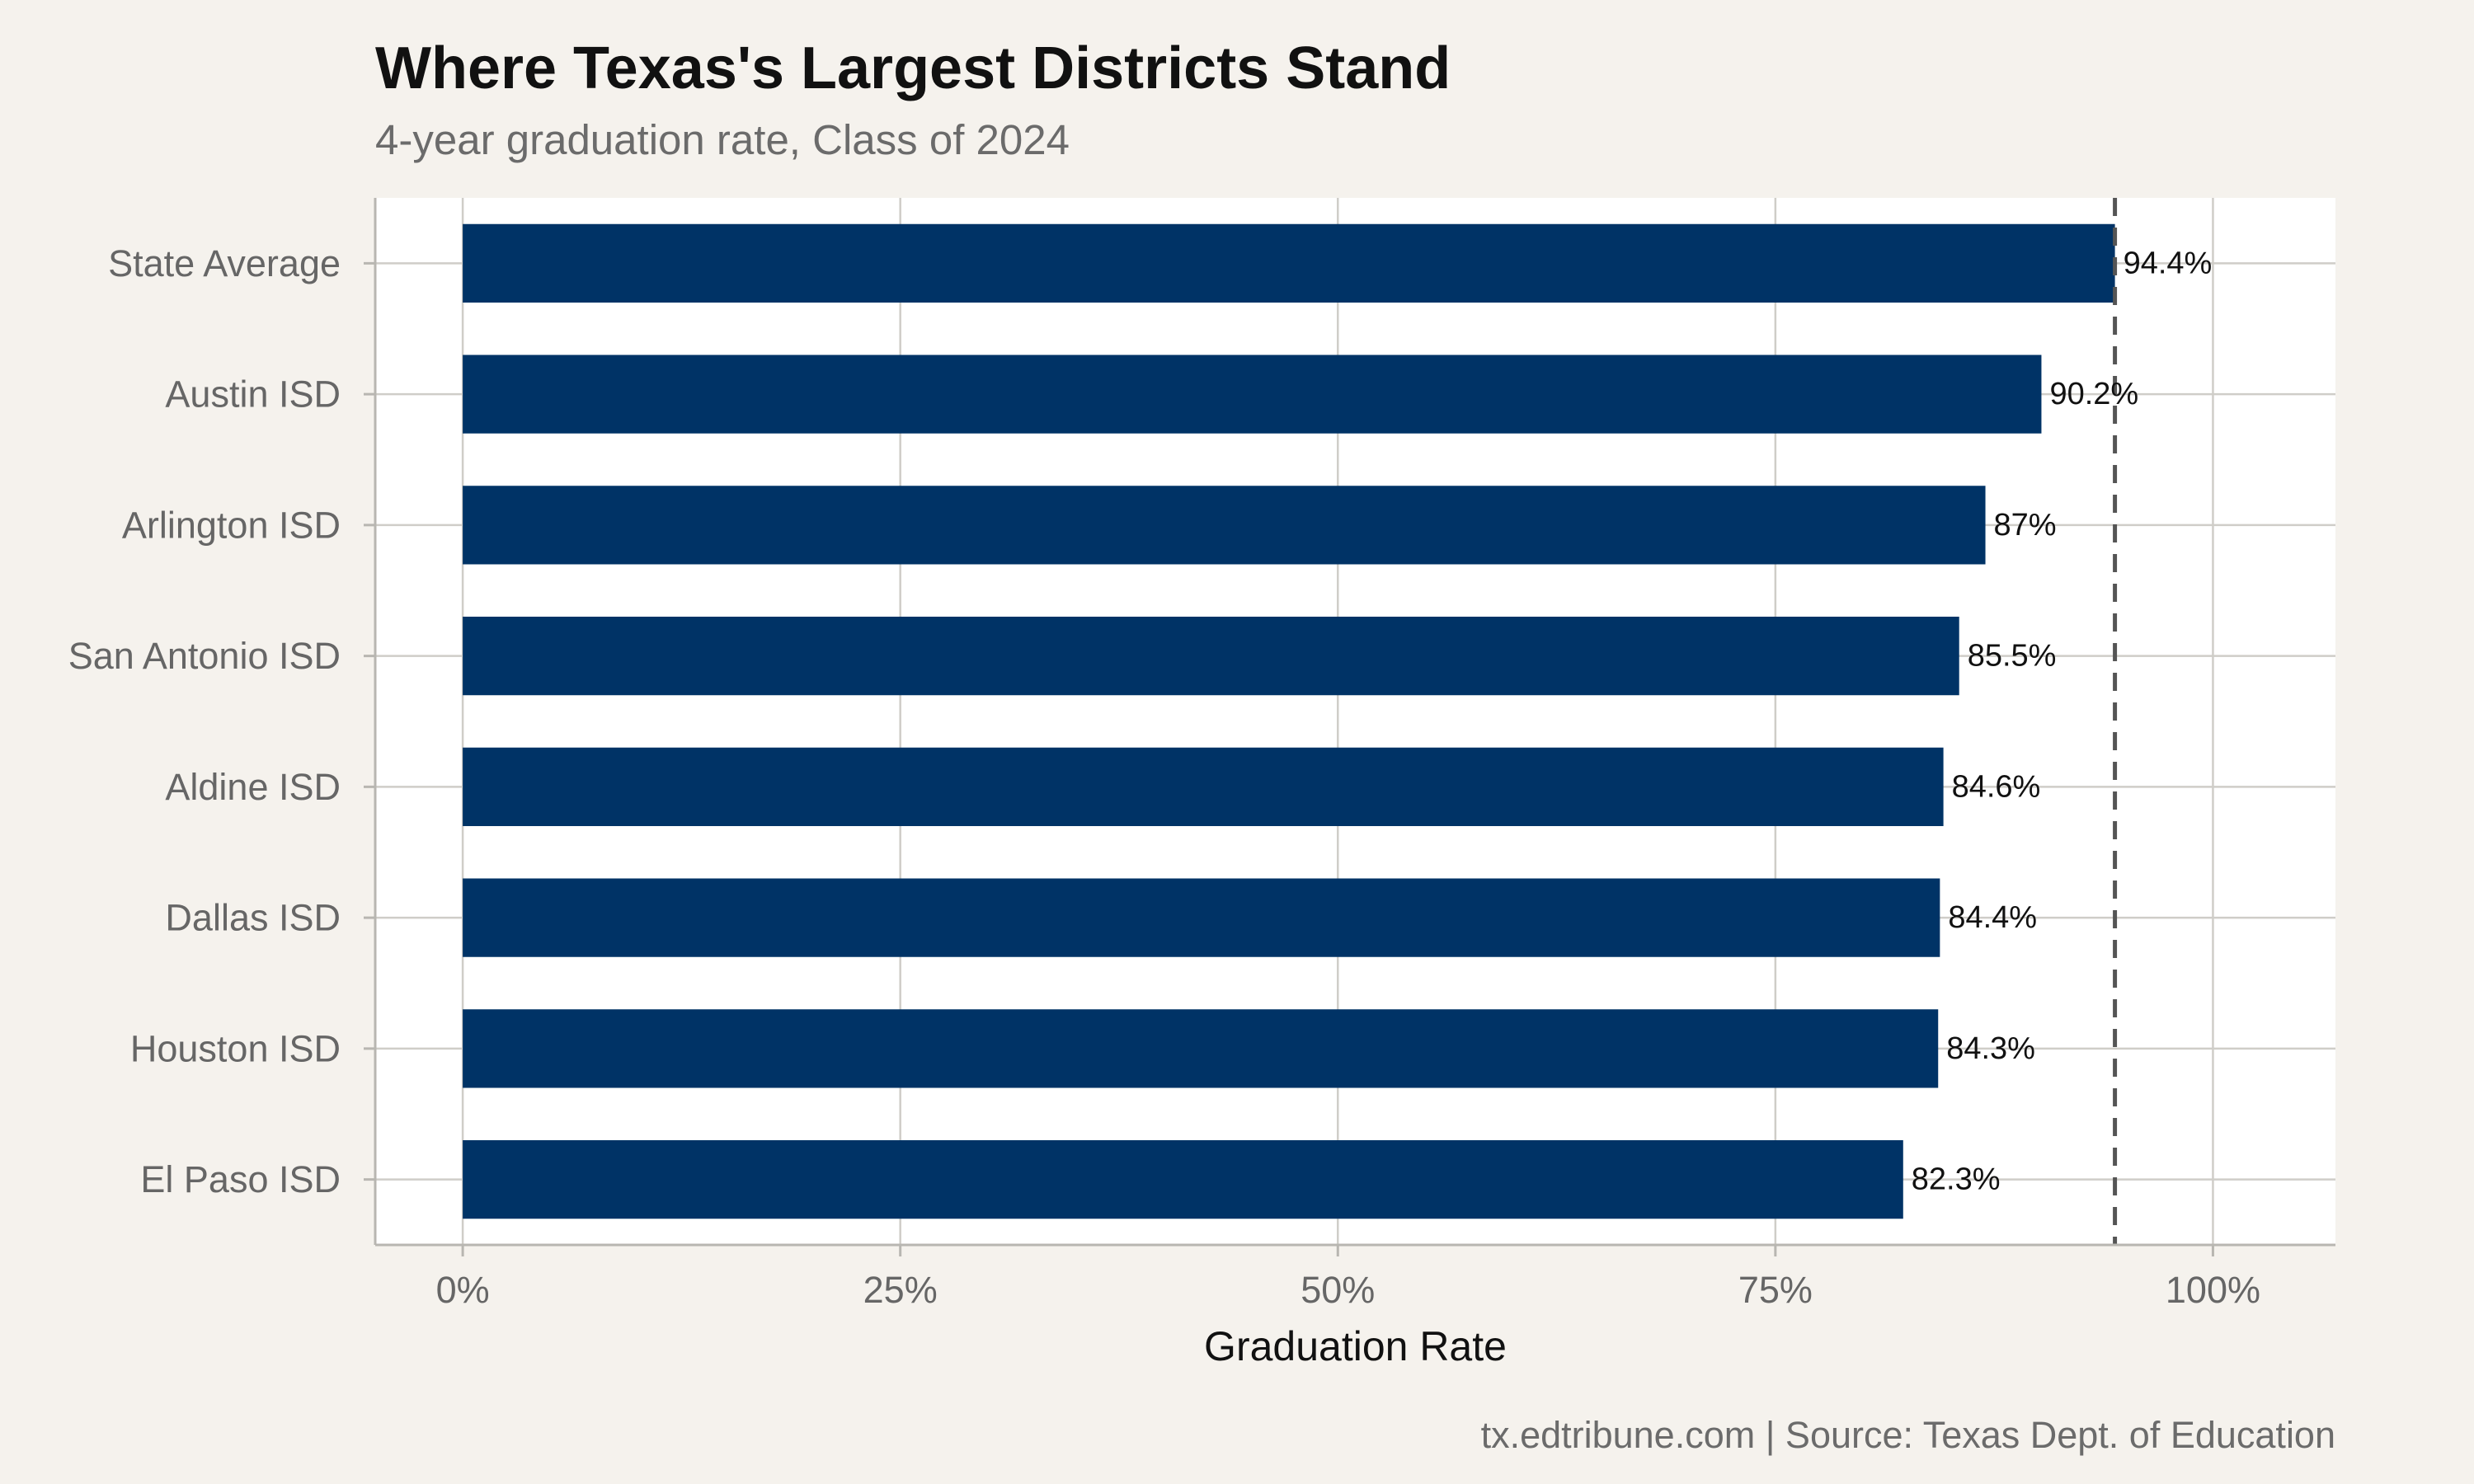 This screenshot has width=2474, height=1484. I want to click on value-label: 82.3%, so click(1956, 1179).